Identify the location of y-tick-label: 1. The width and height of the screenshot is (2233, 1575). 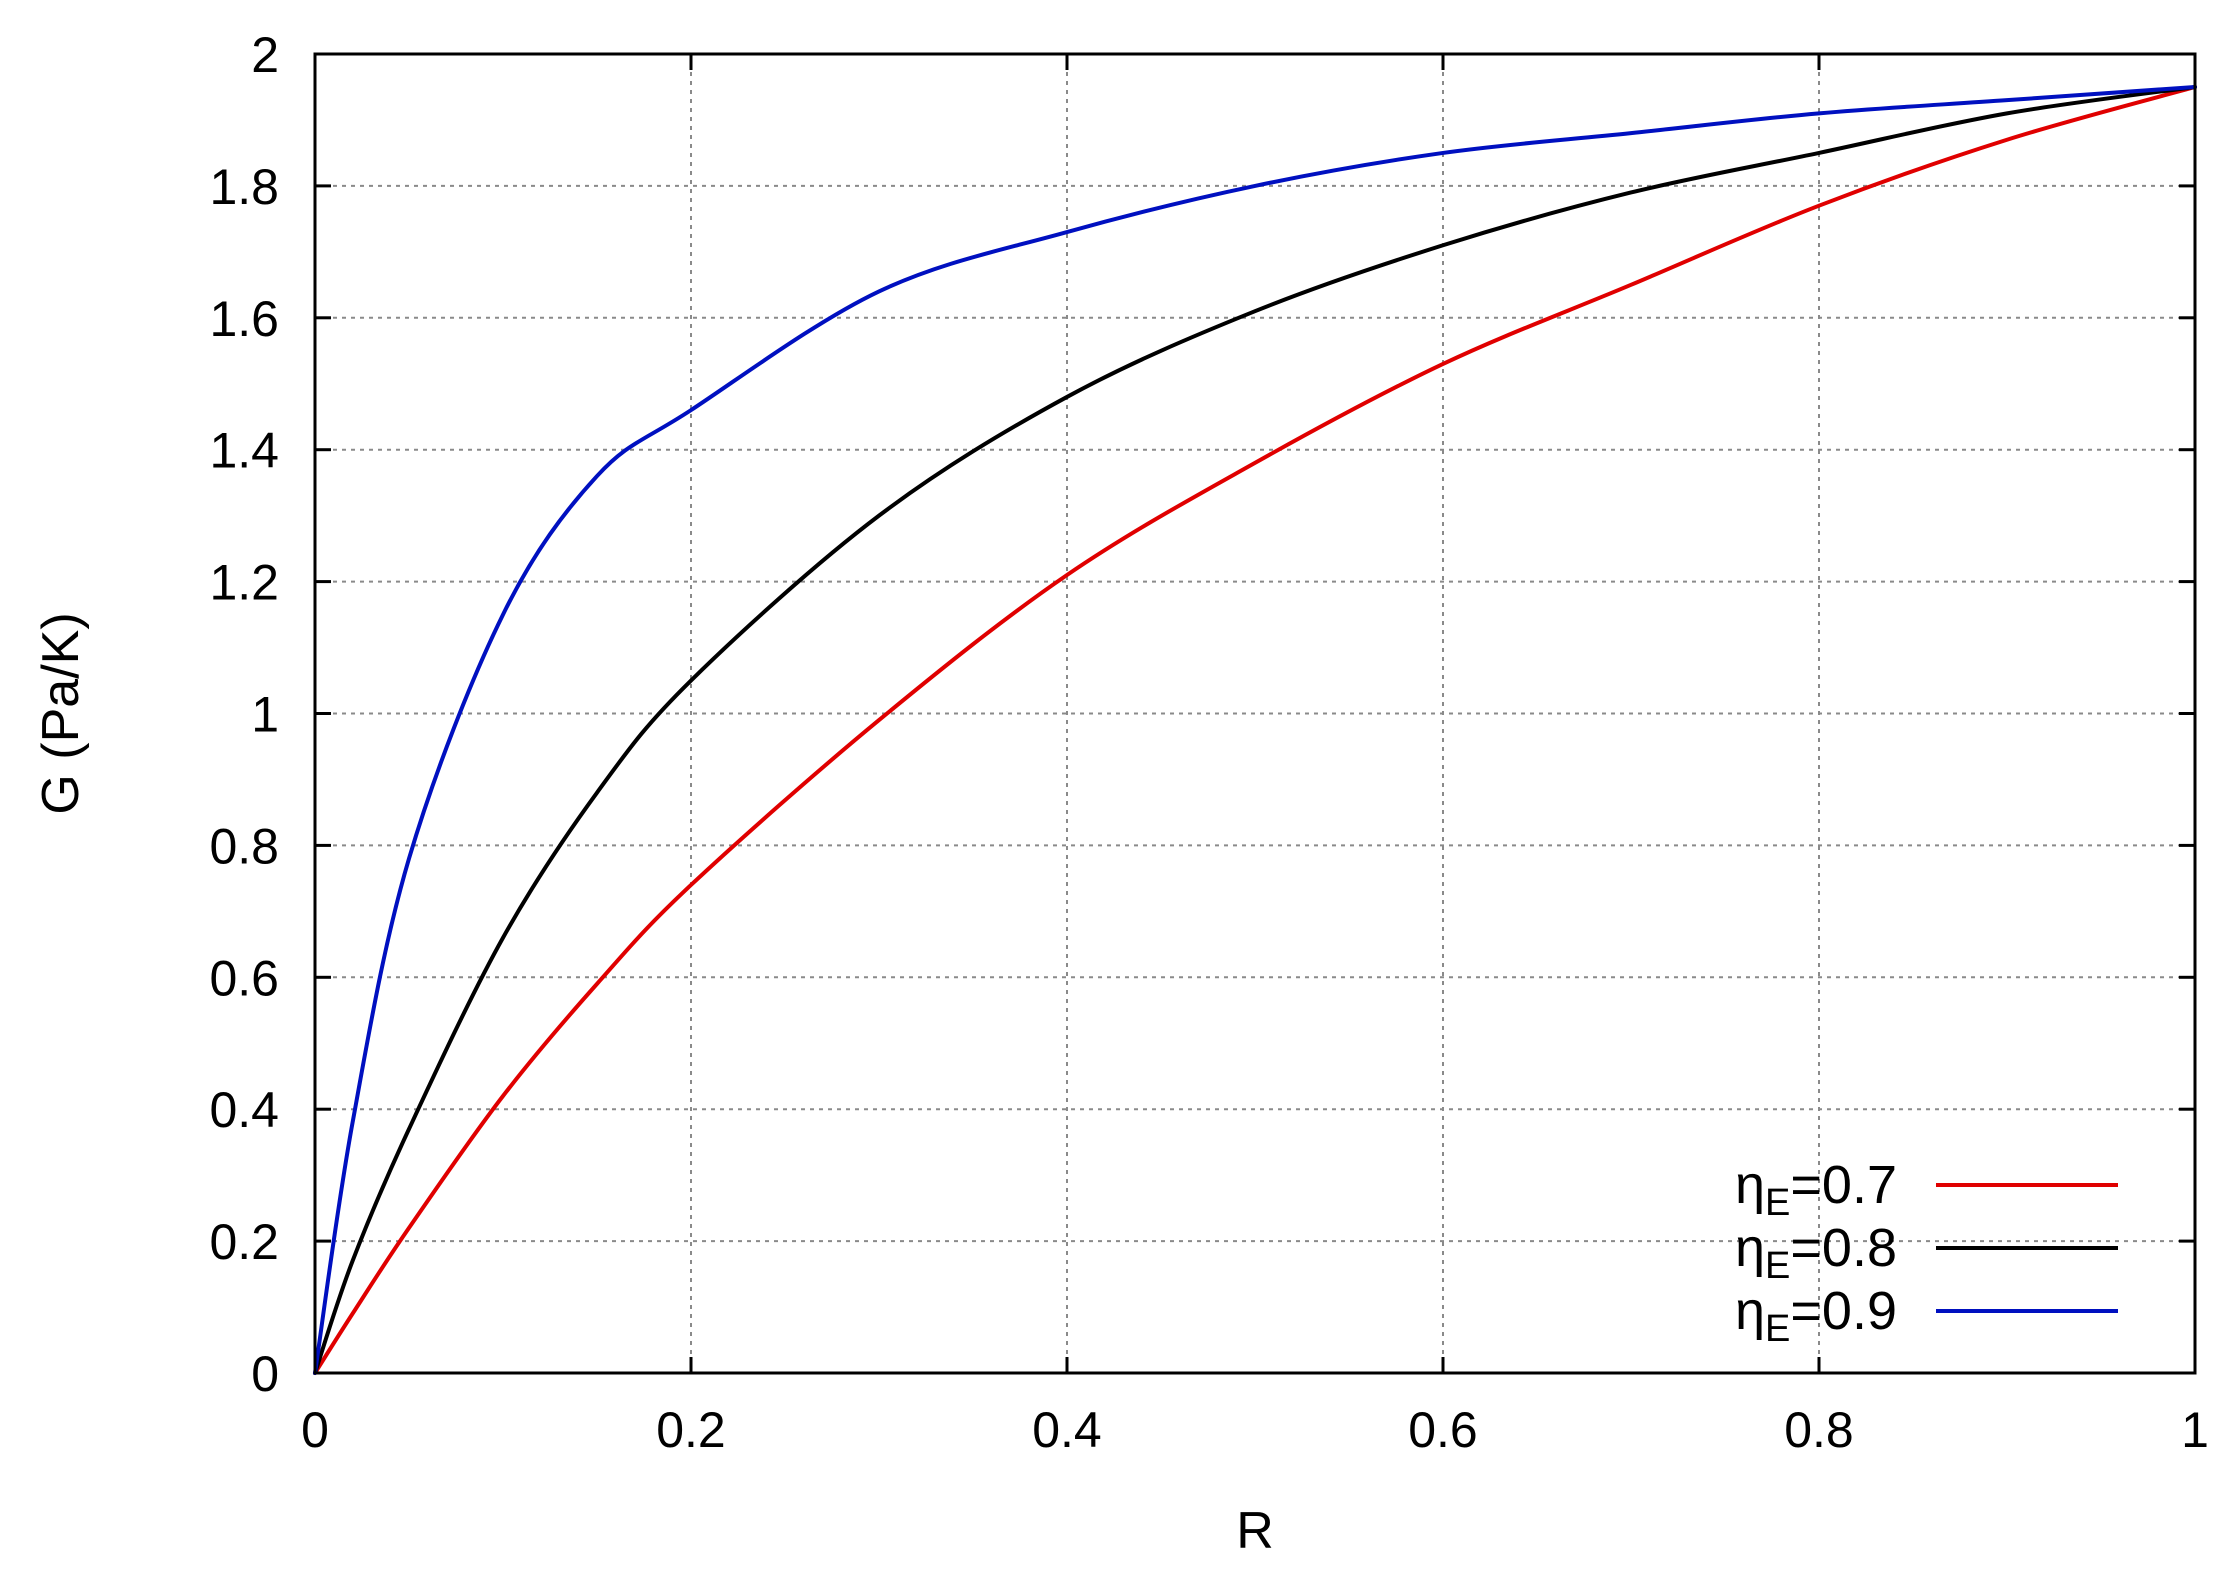
(265, 715).